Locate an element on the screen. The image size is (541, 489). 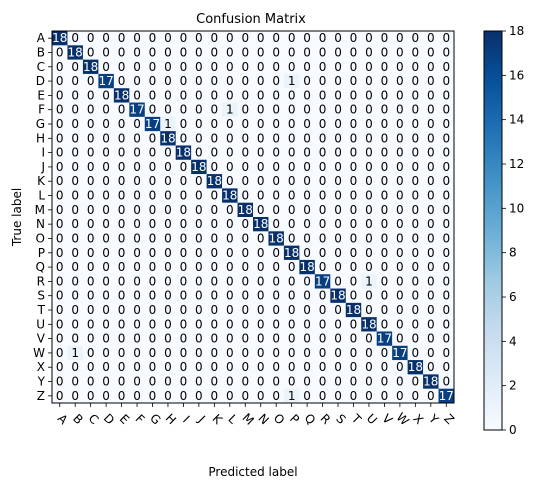
matrix-cell-X-T is located at coordinates (353, 367).